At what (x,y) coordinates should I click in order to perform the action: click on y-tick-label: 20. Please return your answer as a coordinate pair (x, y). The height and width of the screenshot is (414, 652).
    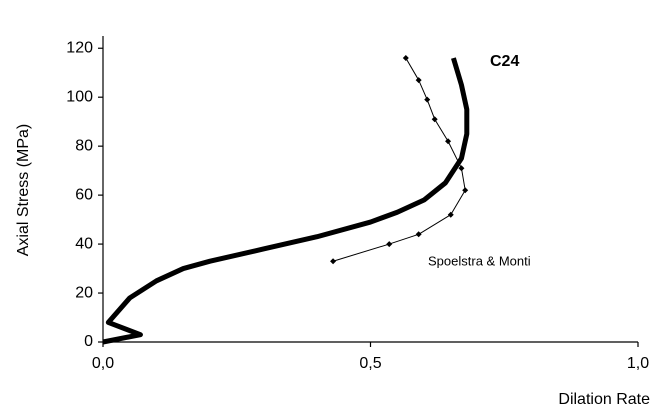
    Looking at the image, I should click on (84, 292).